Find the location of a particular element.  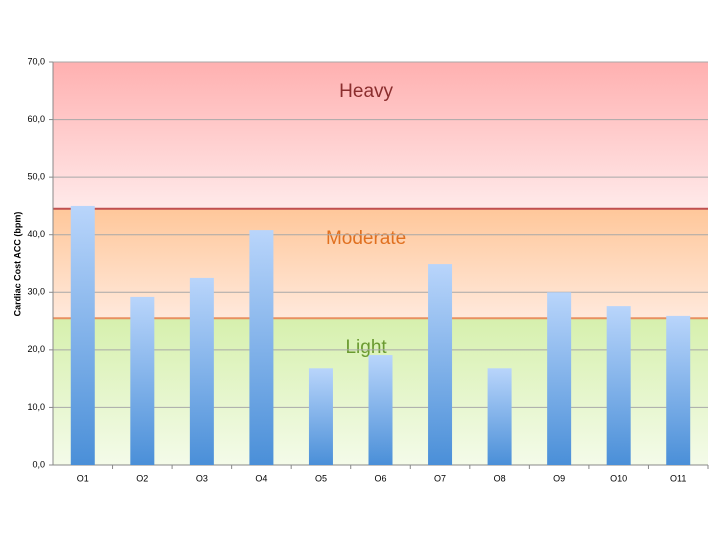

y-tick-label: 50,0 is located at coordinates (36, 177).